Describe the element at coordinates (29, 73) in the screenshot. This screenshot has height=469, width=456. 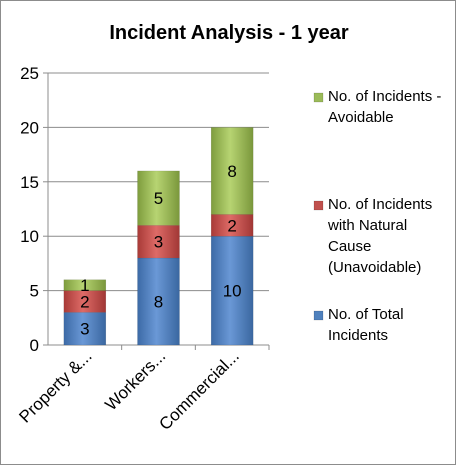
I see `y-tick-label: 25` at that location.